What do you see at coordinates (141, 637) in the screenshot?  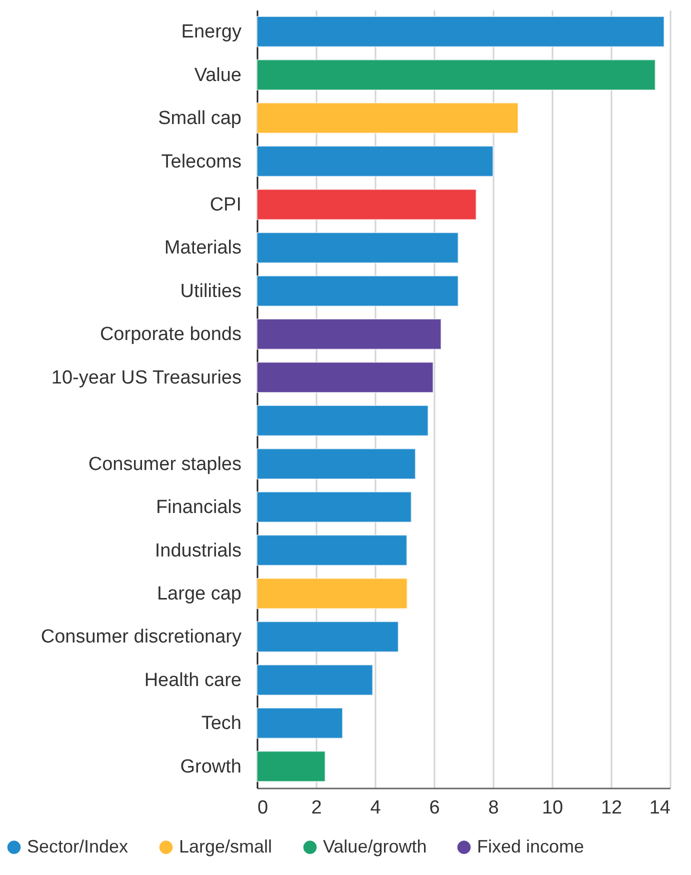 I see `y-tick-label: Consumer discretionary` at bounding box center [141, 637].